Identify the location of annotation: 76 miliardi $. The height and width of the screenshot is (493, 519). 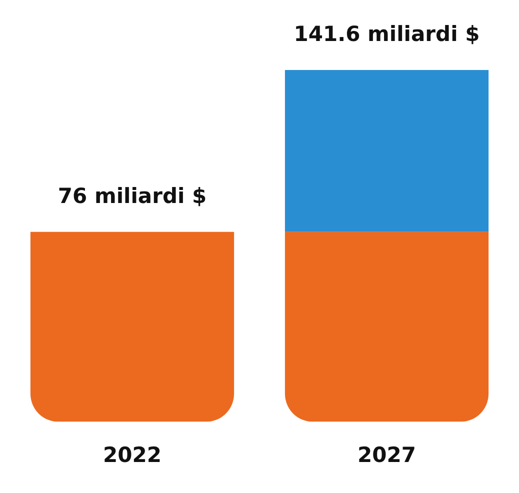
(132, 196).